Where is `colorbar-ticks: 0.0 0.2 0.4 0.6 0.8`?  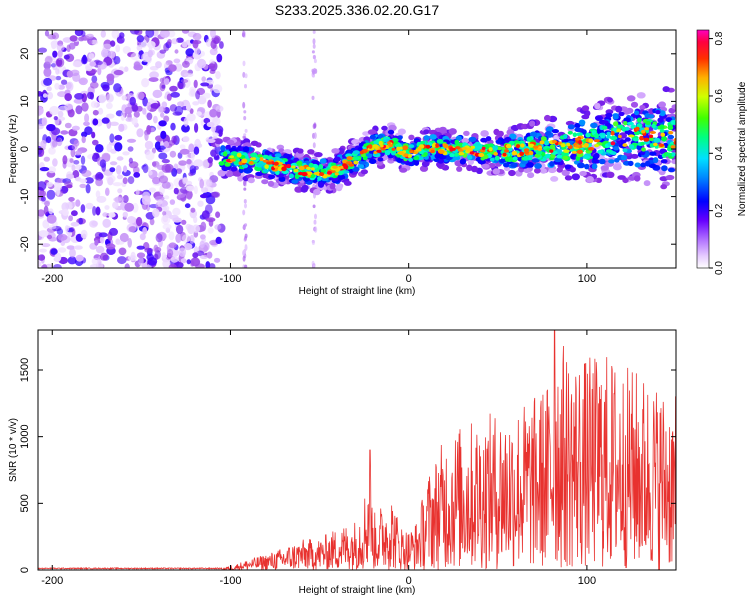
colorbar-ticks: 0.0 0.2 0.4 0.6 0.8 is located at coordinates (717, 153).